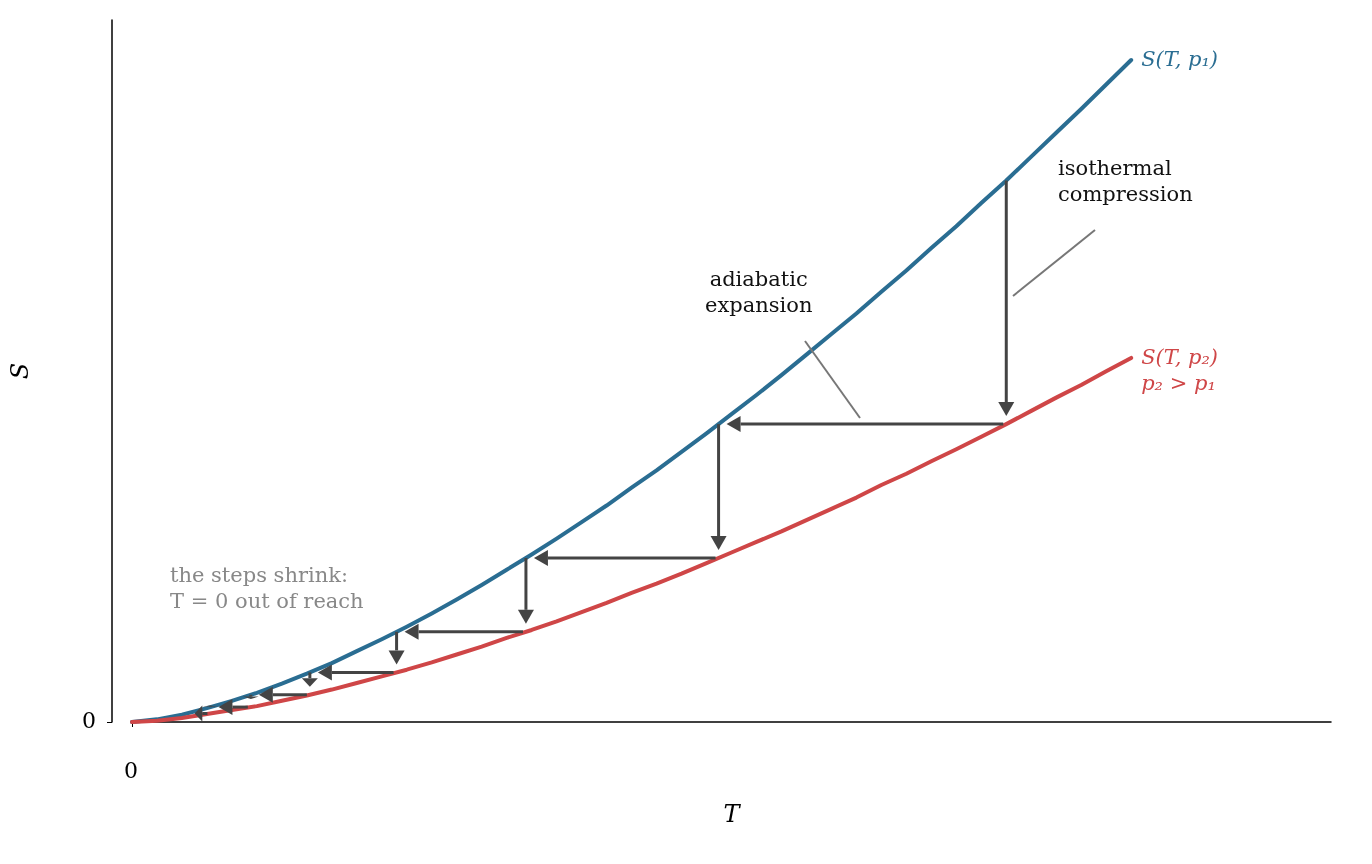  I want to click on annotation: isothermal compression, so click(1125, 181).